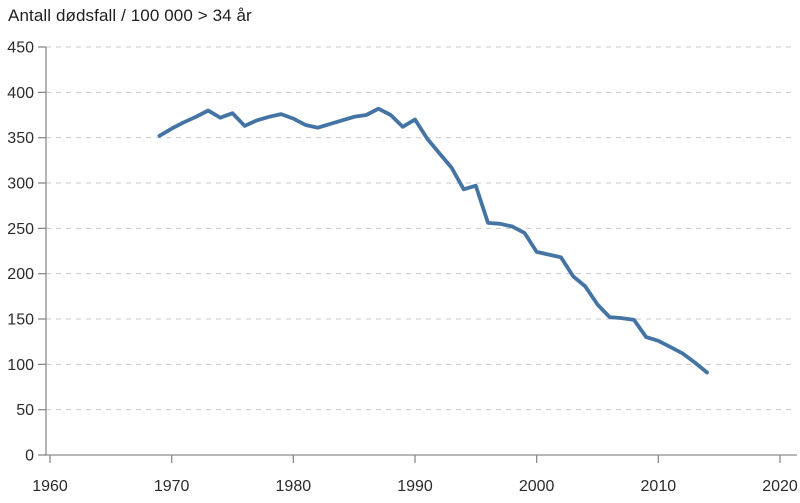  What do you see at coordinates (172, 486) in the screenshot?
I see `x-tick-label: 1970` at bounding box center [172, 486].